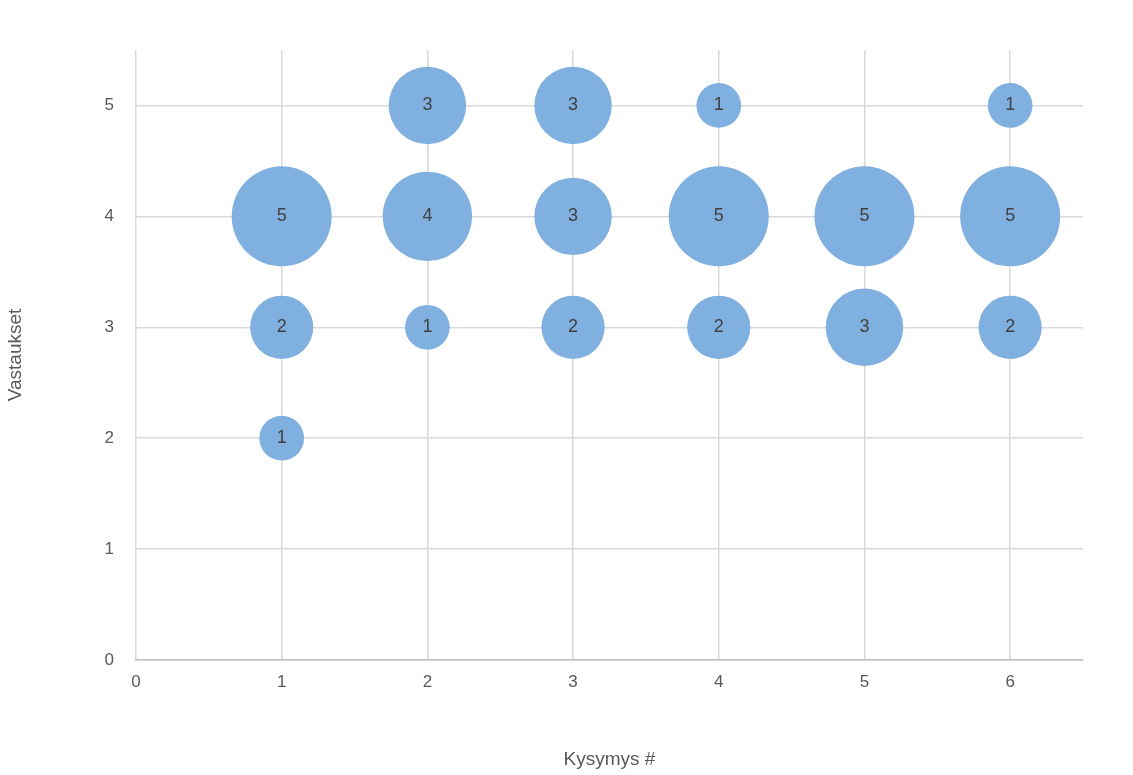 This screenshot has height=775, width=1133. What do you see at coordinates (719, 681) in the screenshot?
I see `x-tick-label: 4` at bounding box center [719, 681].